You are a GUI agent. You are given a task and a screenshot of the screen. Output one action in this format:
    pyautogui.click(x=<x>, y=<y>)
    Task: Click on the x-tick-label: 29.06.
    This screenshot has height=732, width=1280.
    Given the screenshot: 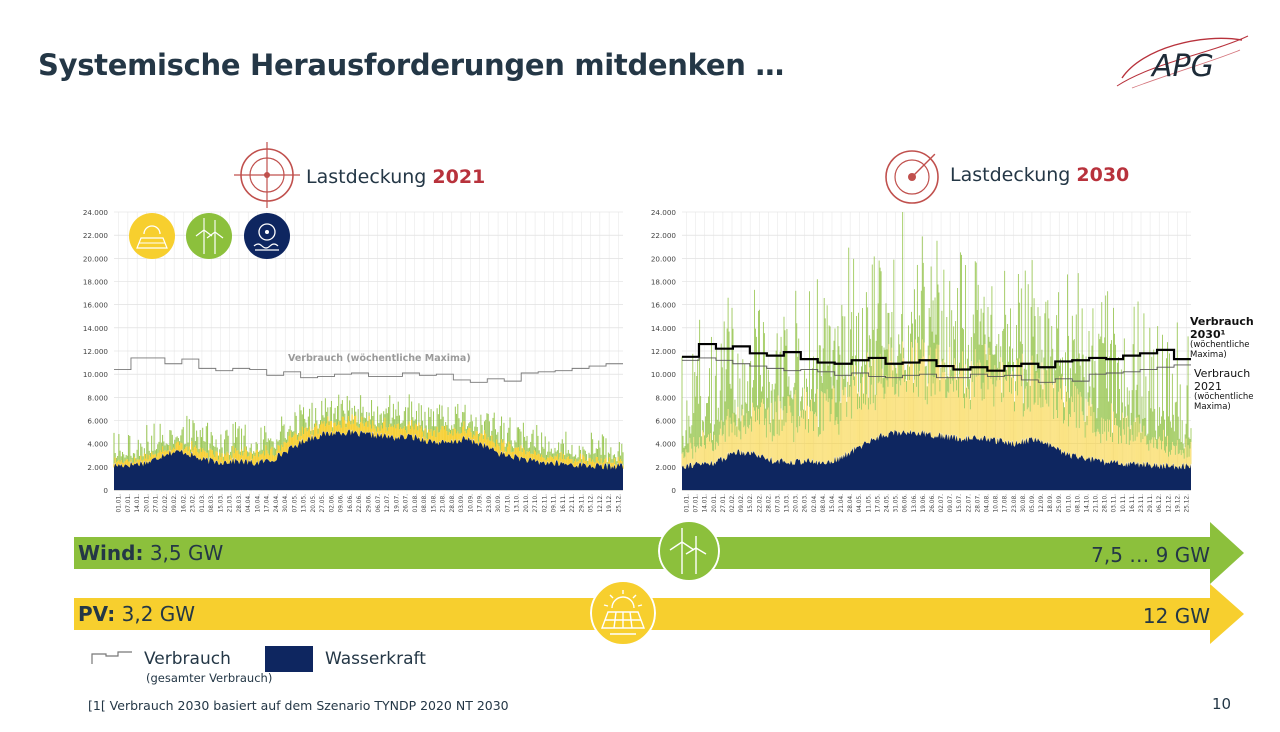 What is the action you would take?
    pyautogui.click(x=370, y=503)
    